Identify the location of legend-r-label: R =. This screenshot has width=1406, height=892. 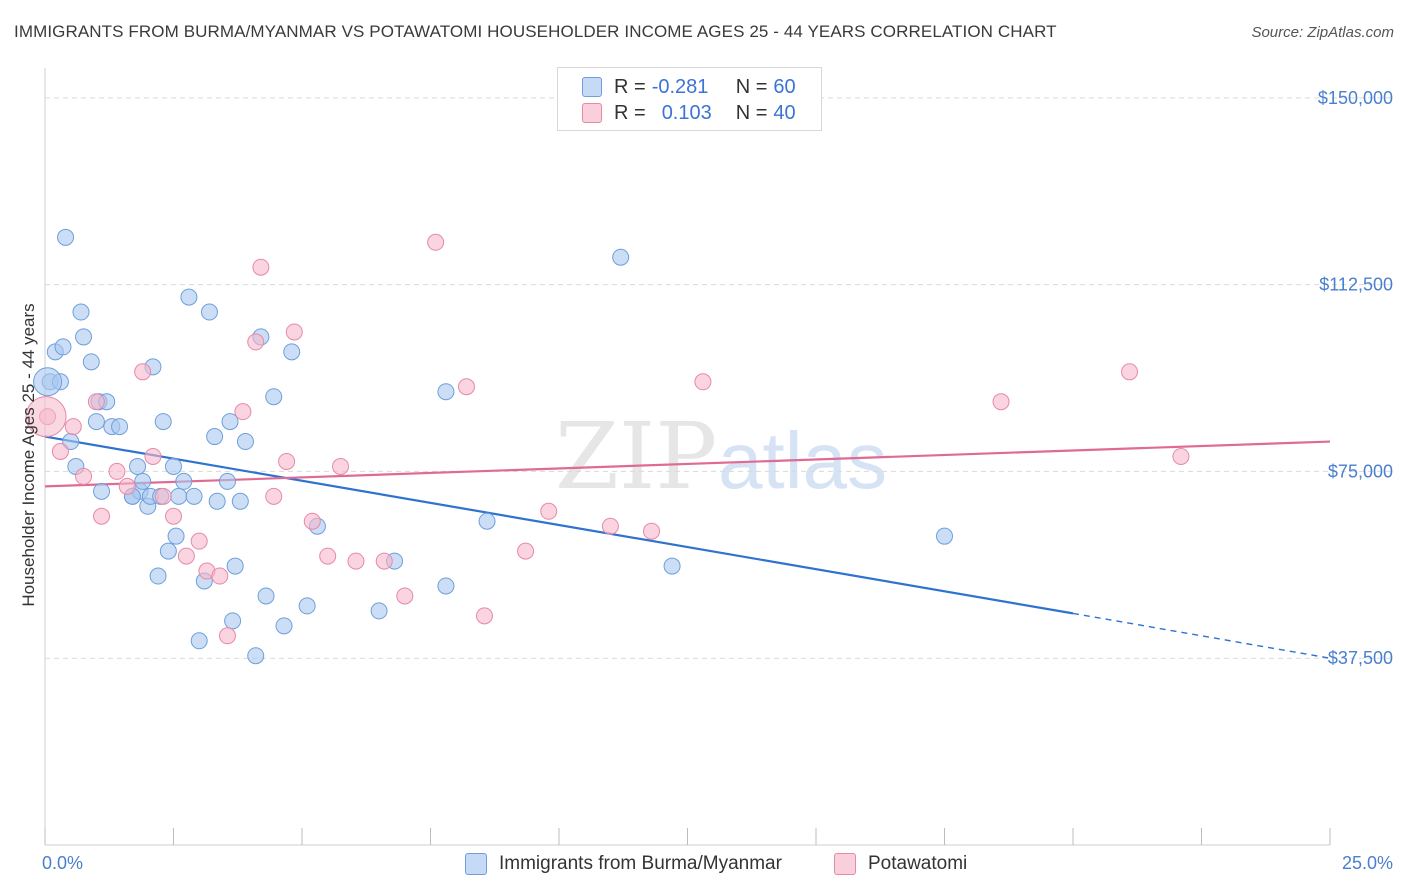
(630, 86).